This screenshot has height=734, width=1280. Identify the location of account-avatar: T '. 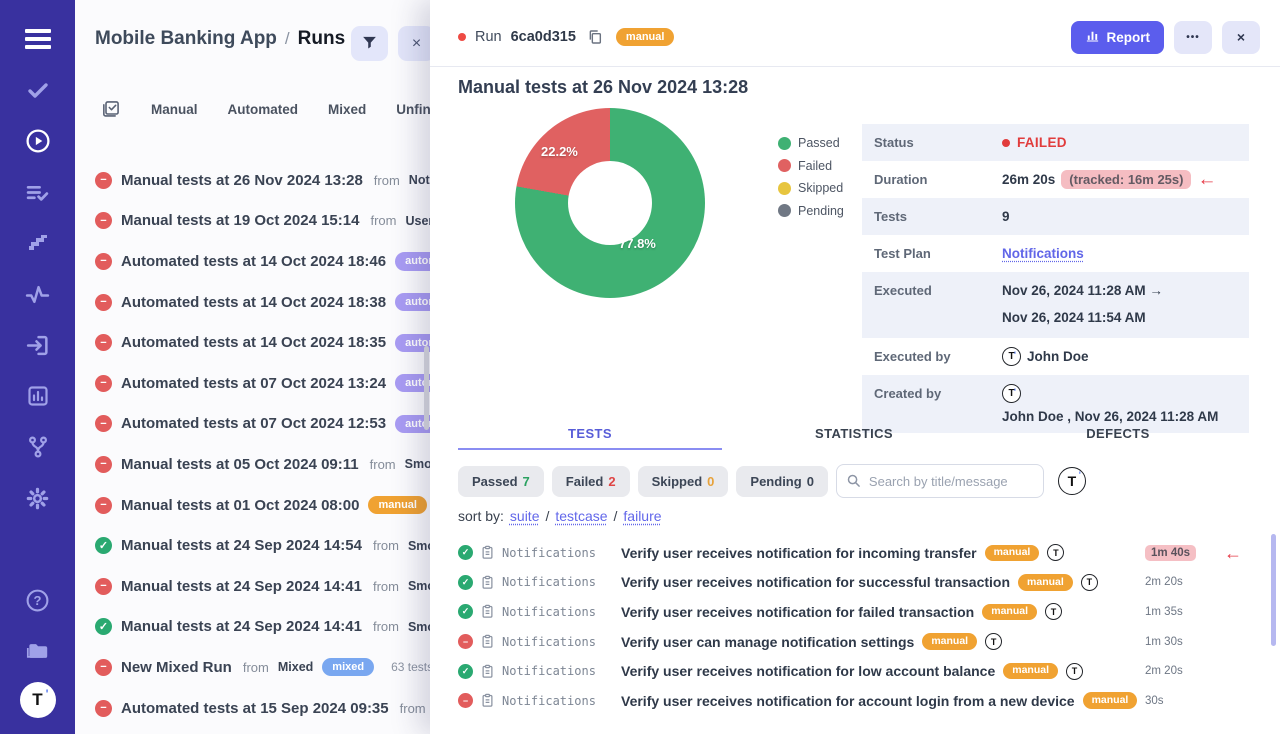
(37, 700).